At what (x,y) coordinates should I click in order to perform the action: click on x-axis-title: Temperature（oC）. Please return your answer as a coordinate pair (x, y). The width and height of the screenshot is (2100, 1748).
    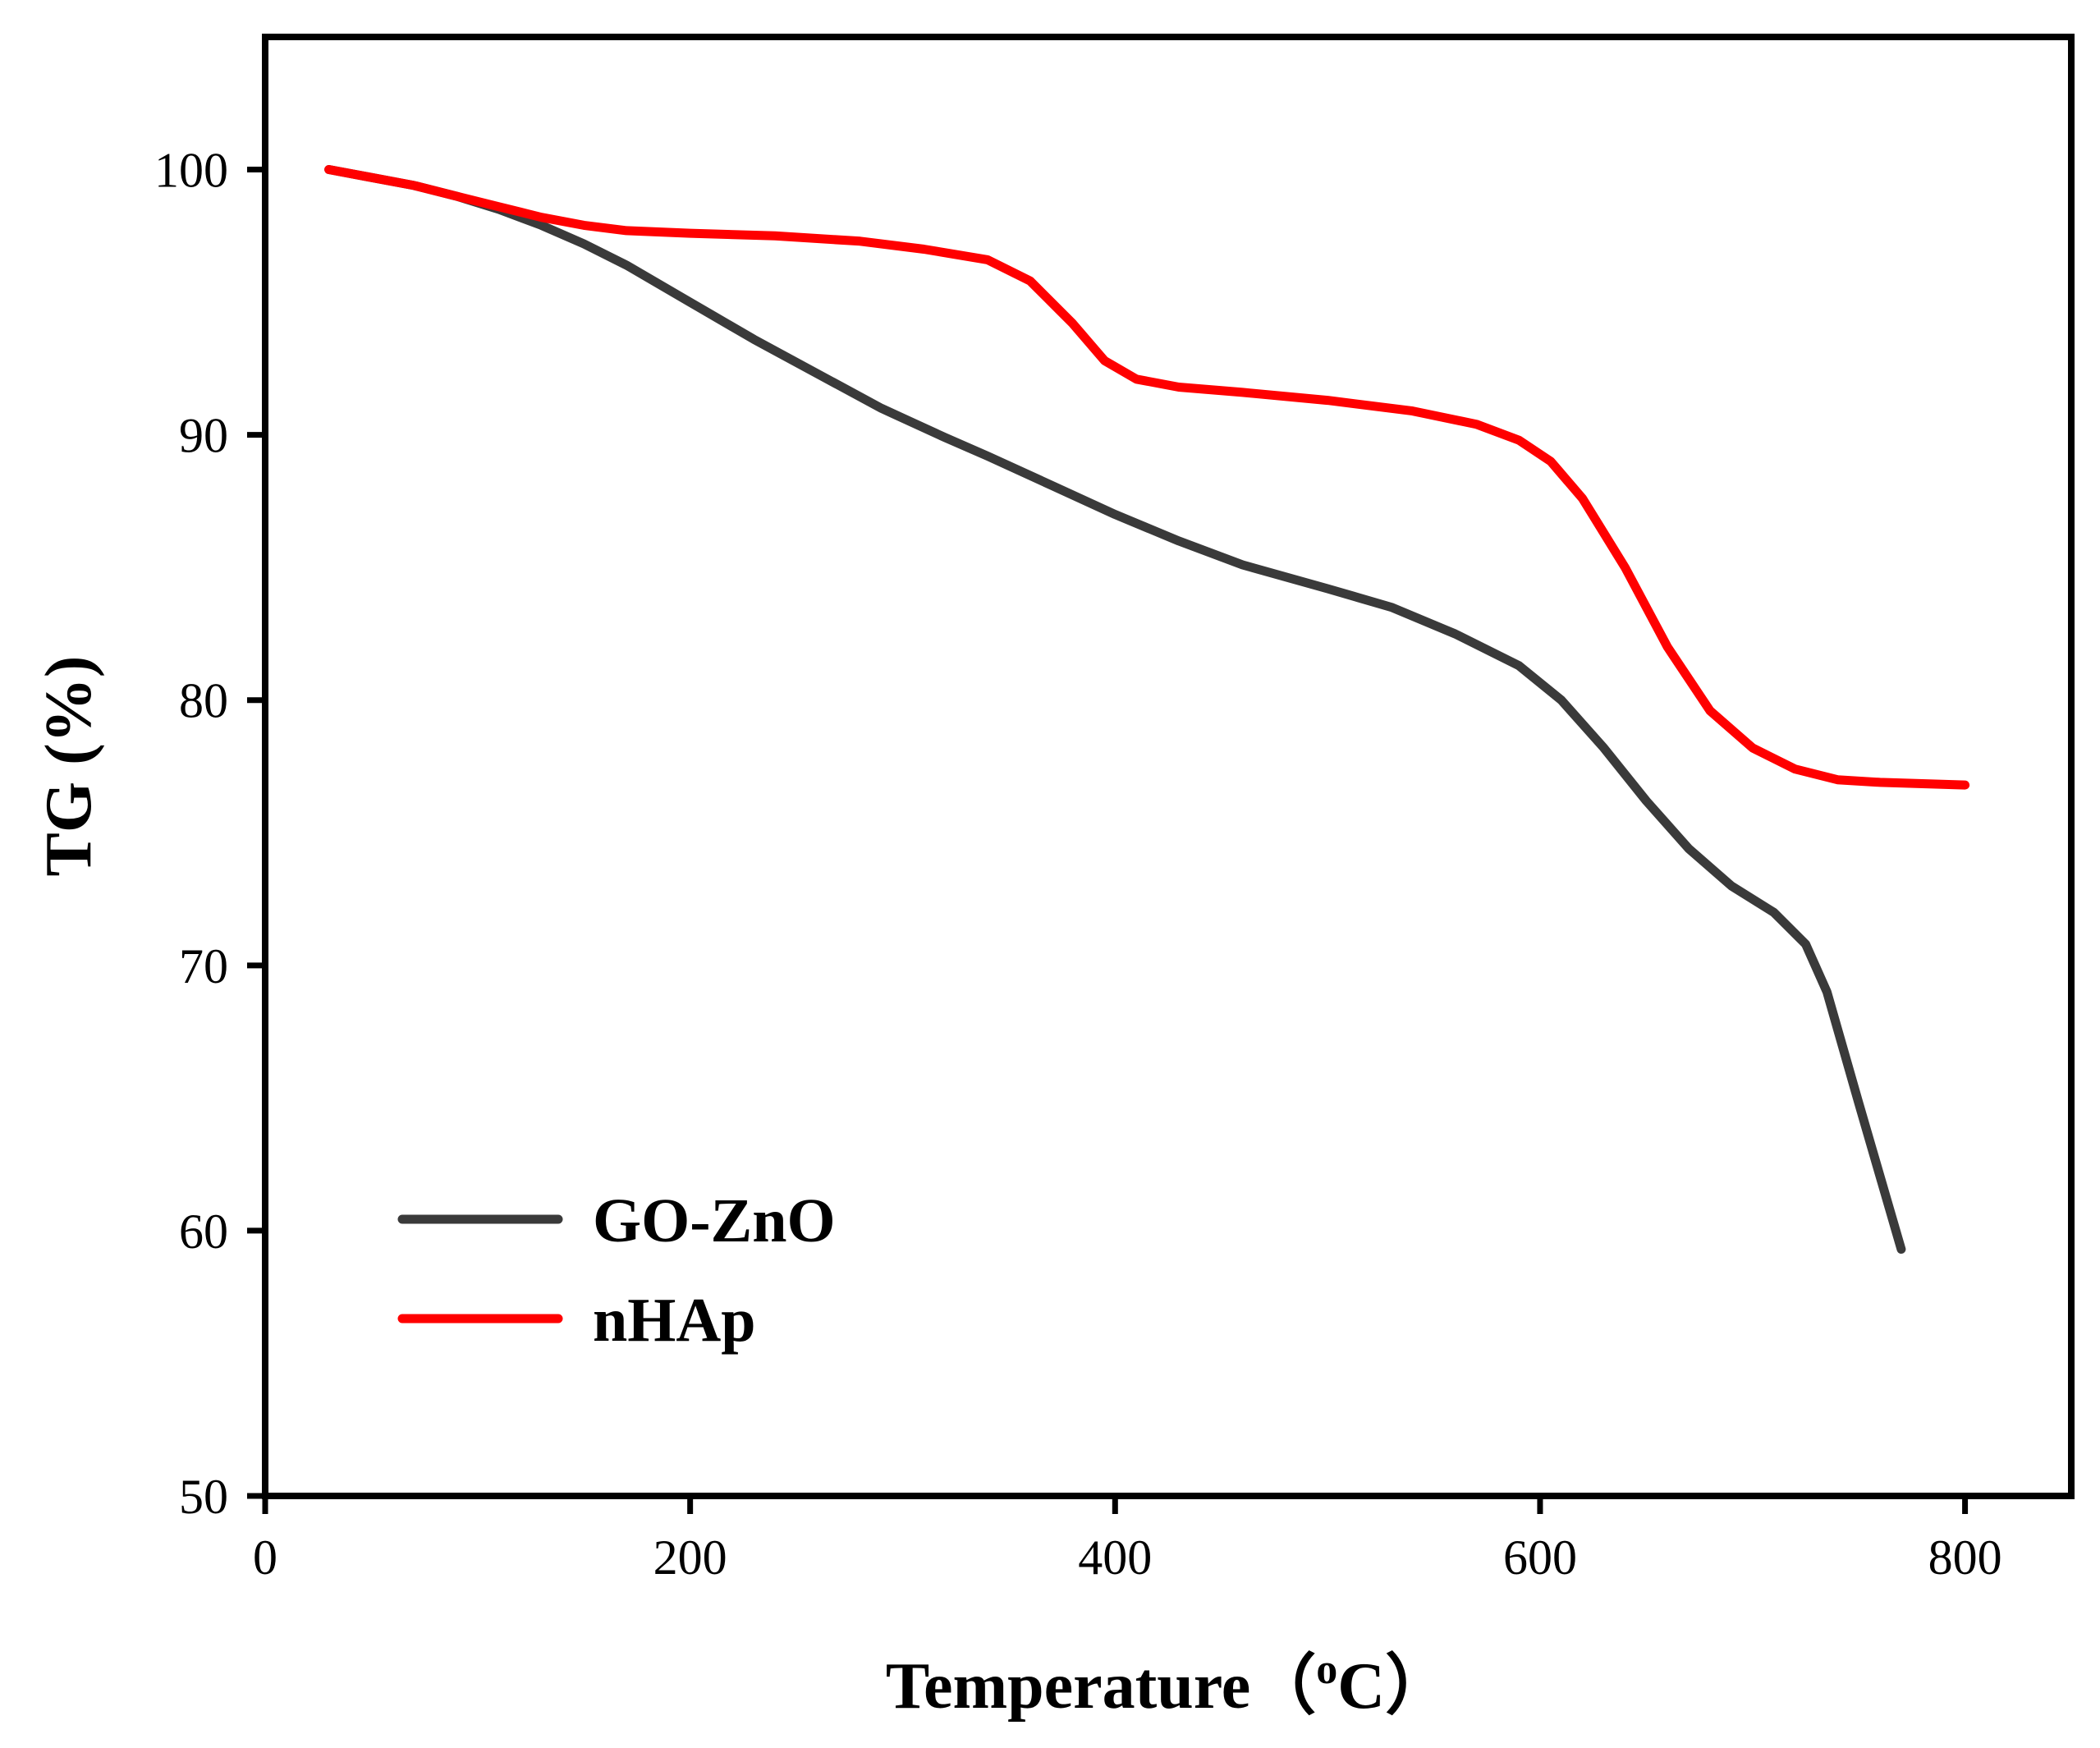
    Looking at the image, I should click on (1168, 1685).